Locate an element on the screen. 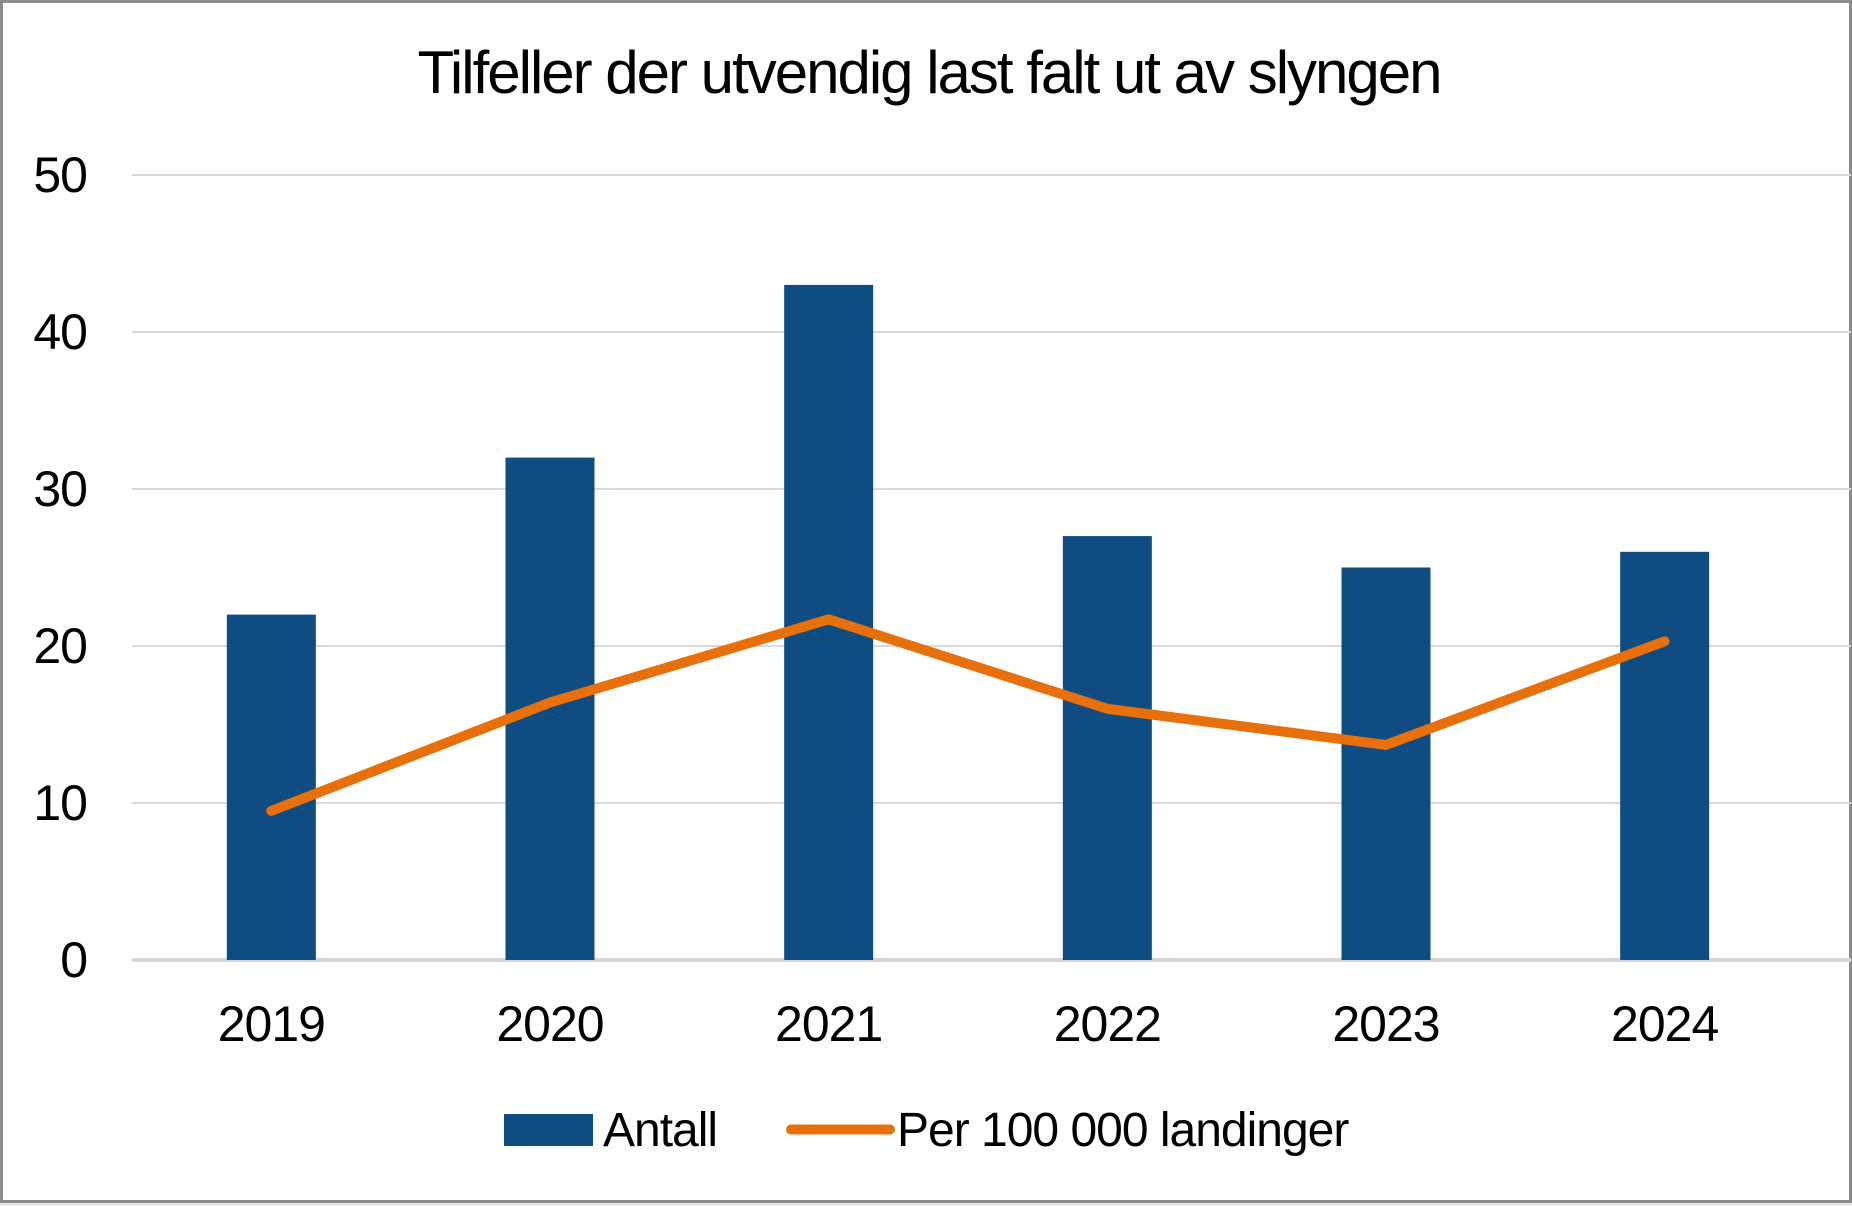 Image resolution: width=1852 pixels, height=1206 pixels. y-tick-label-50: 50 is located at coordinates (60, 175).